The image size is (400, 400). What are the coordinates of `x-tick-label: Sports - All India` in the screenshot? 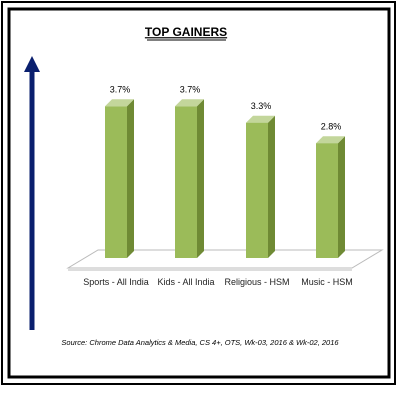 It's located at (116, 282).